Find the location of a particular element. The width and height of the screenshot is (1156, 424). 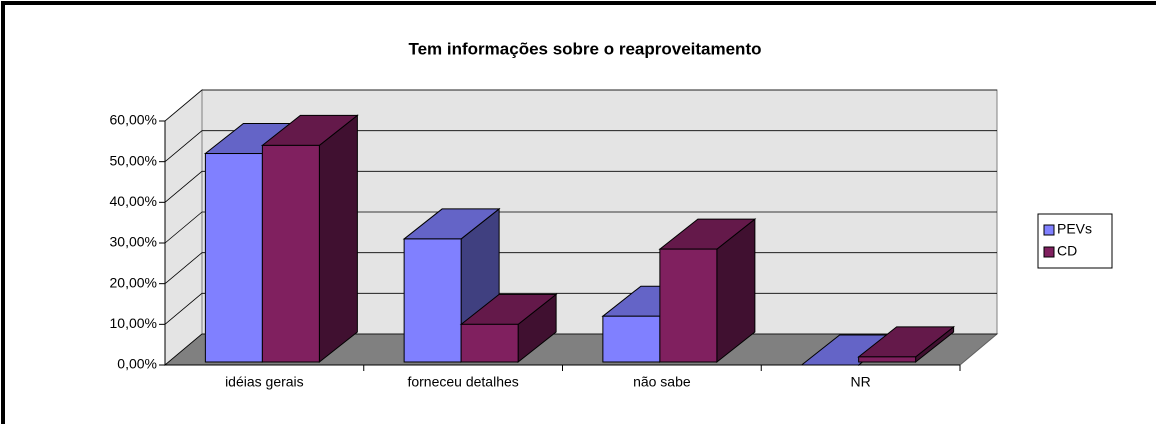

legend-box is located at coordinates (1075, 241).